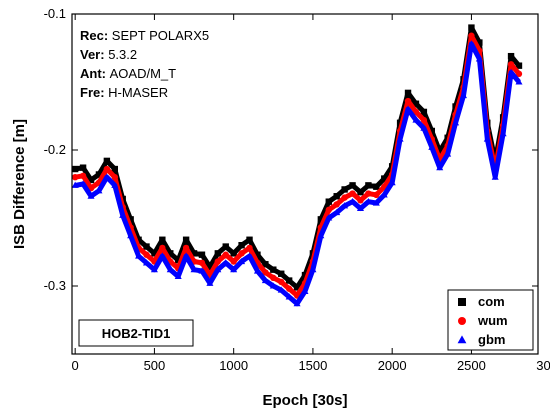  Describe the element at coordinates (471, 365) in the screenshot. I see `x-tick-label: 2500` at that location.